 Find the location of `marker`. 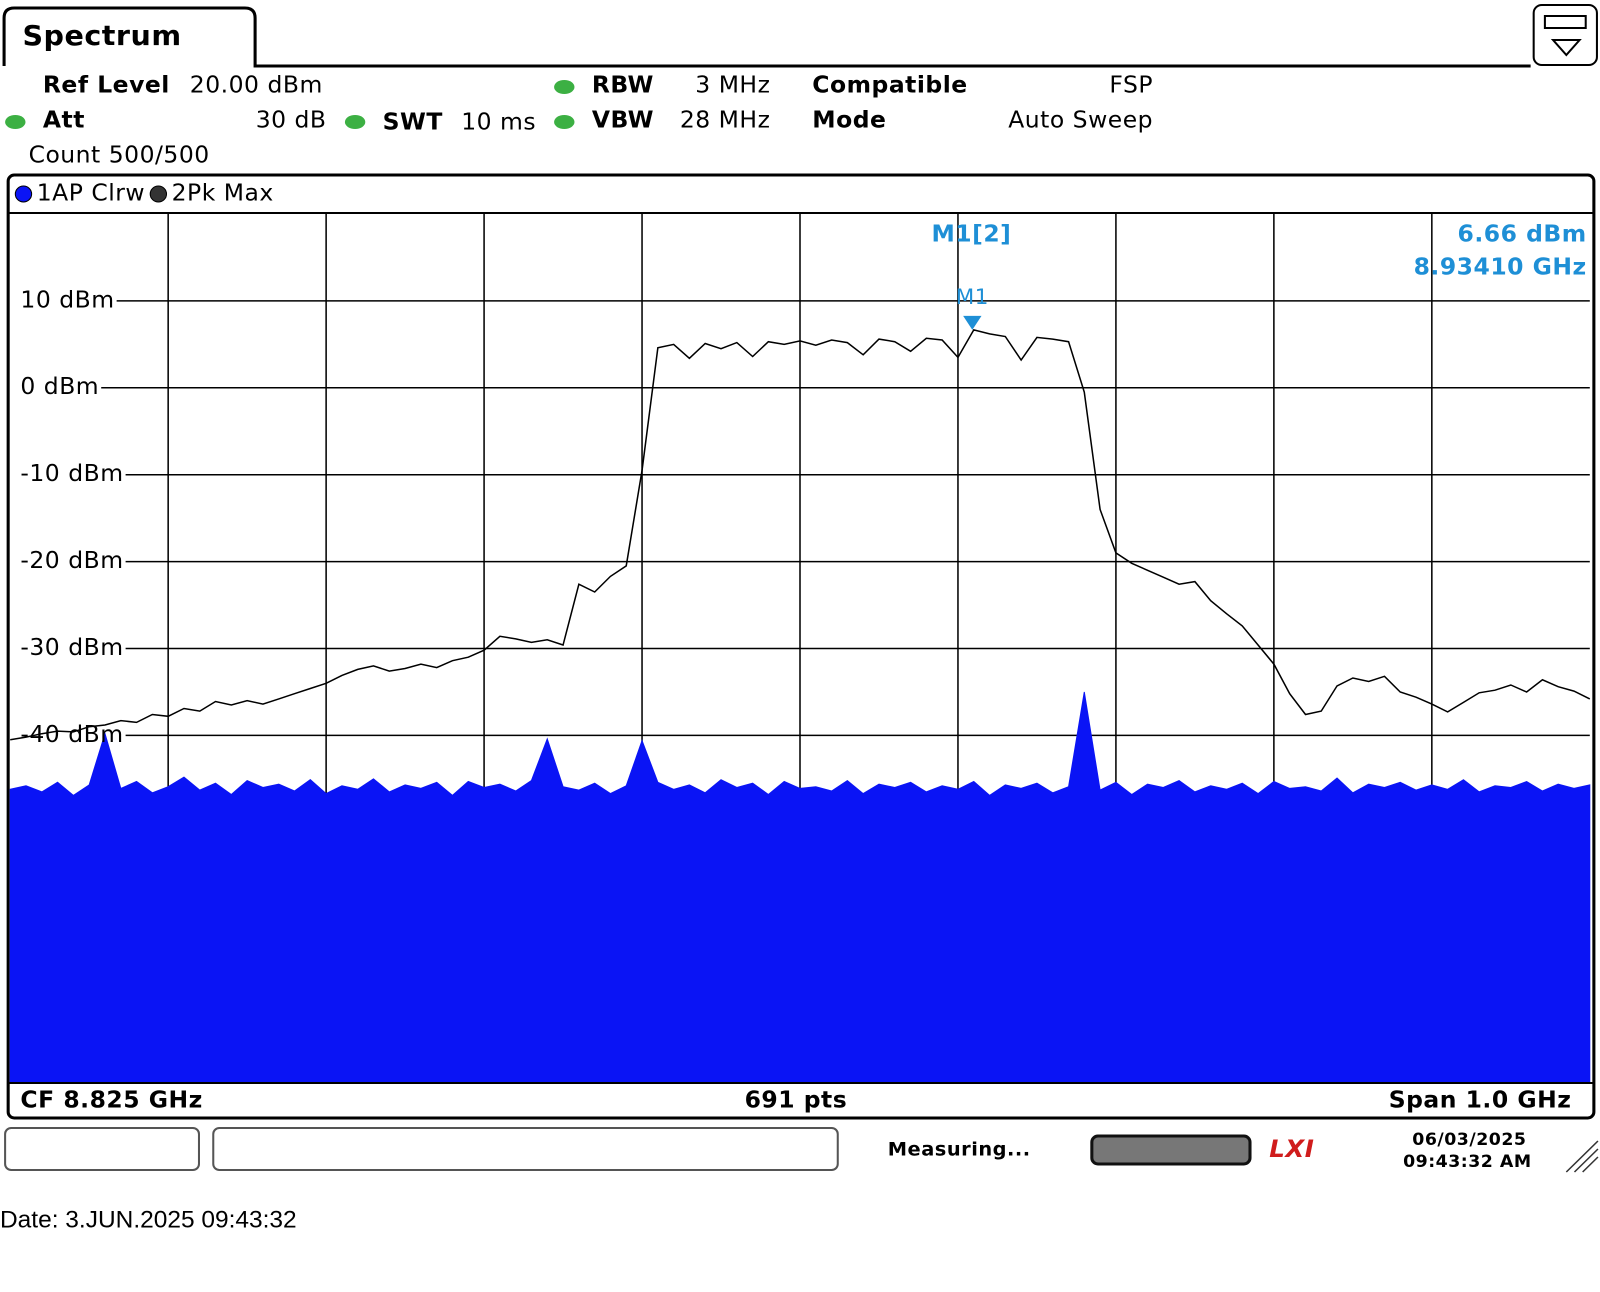

marker is located at coordinates (972, 322).